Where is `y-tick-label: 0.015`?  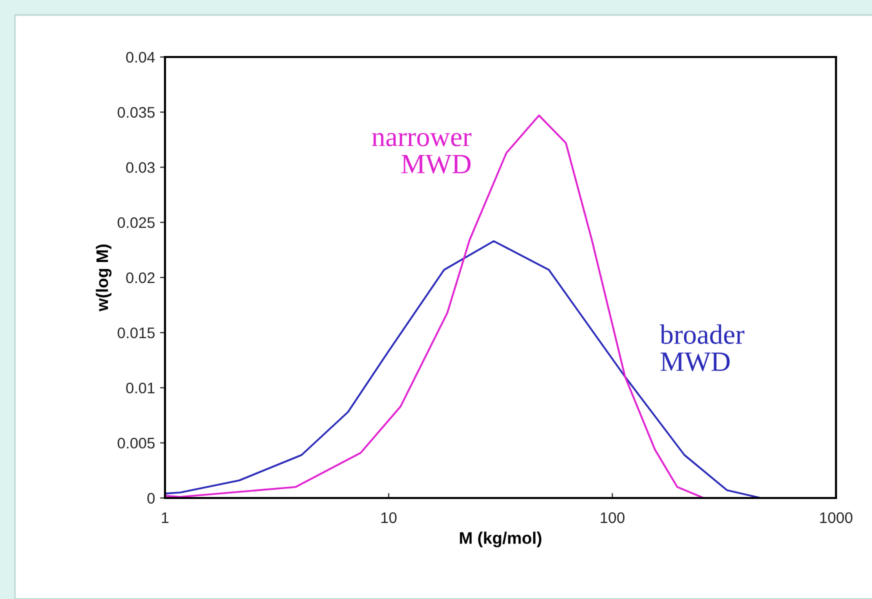 y-tick-label: 0.015 is located at coordinates (136, 332).